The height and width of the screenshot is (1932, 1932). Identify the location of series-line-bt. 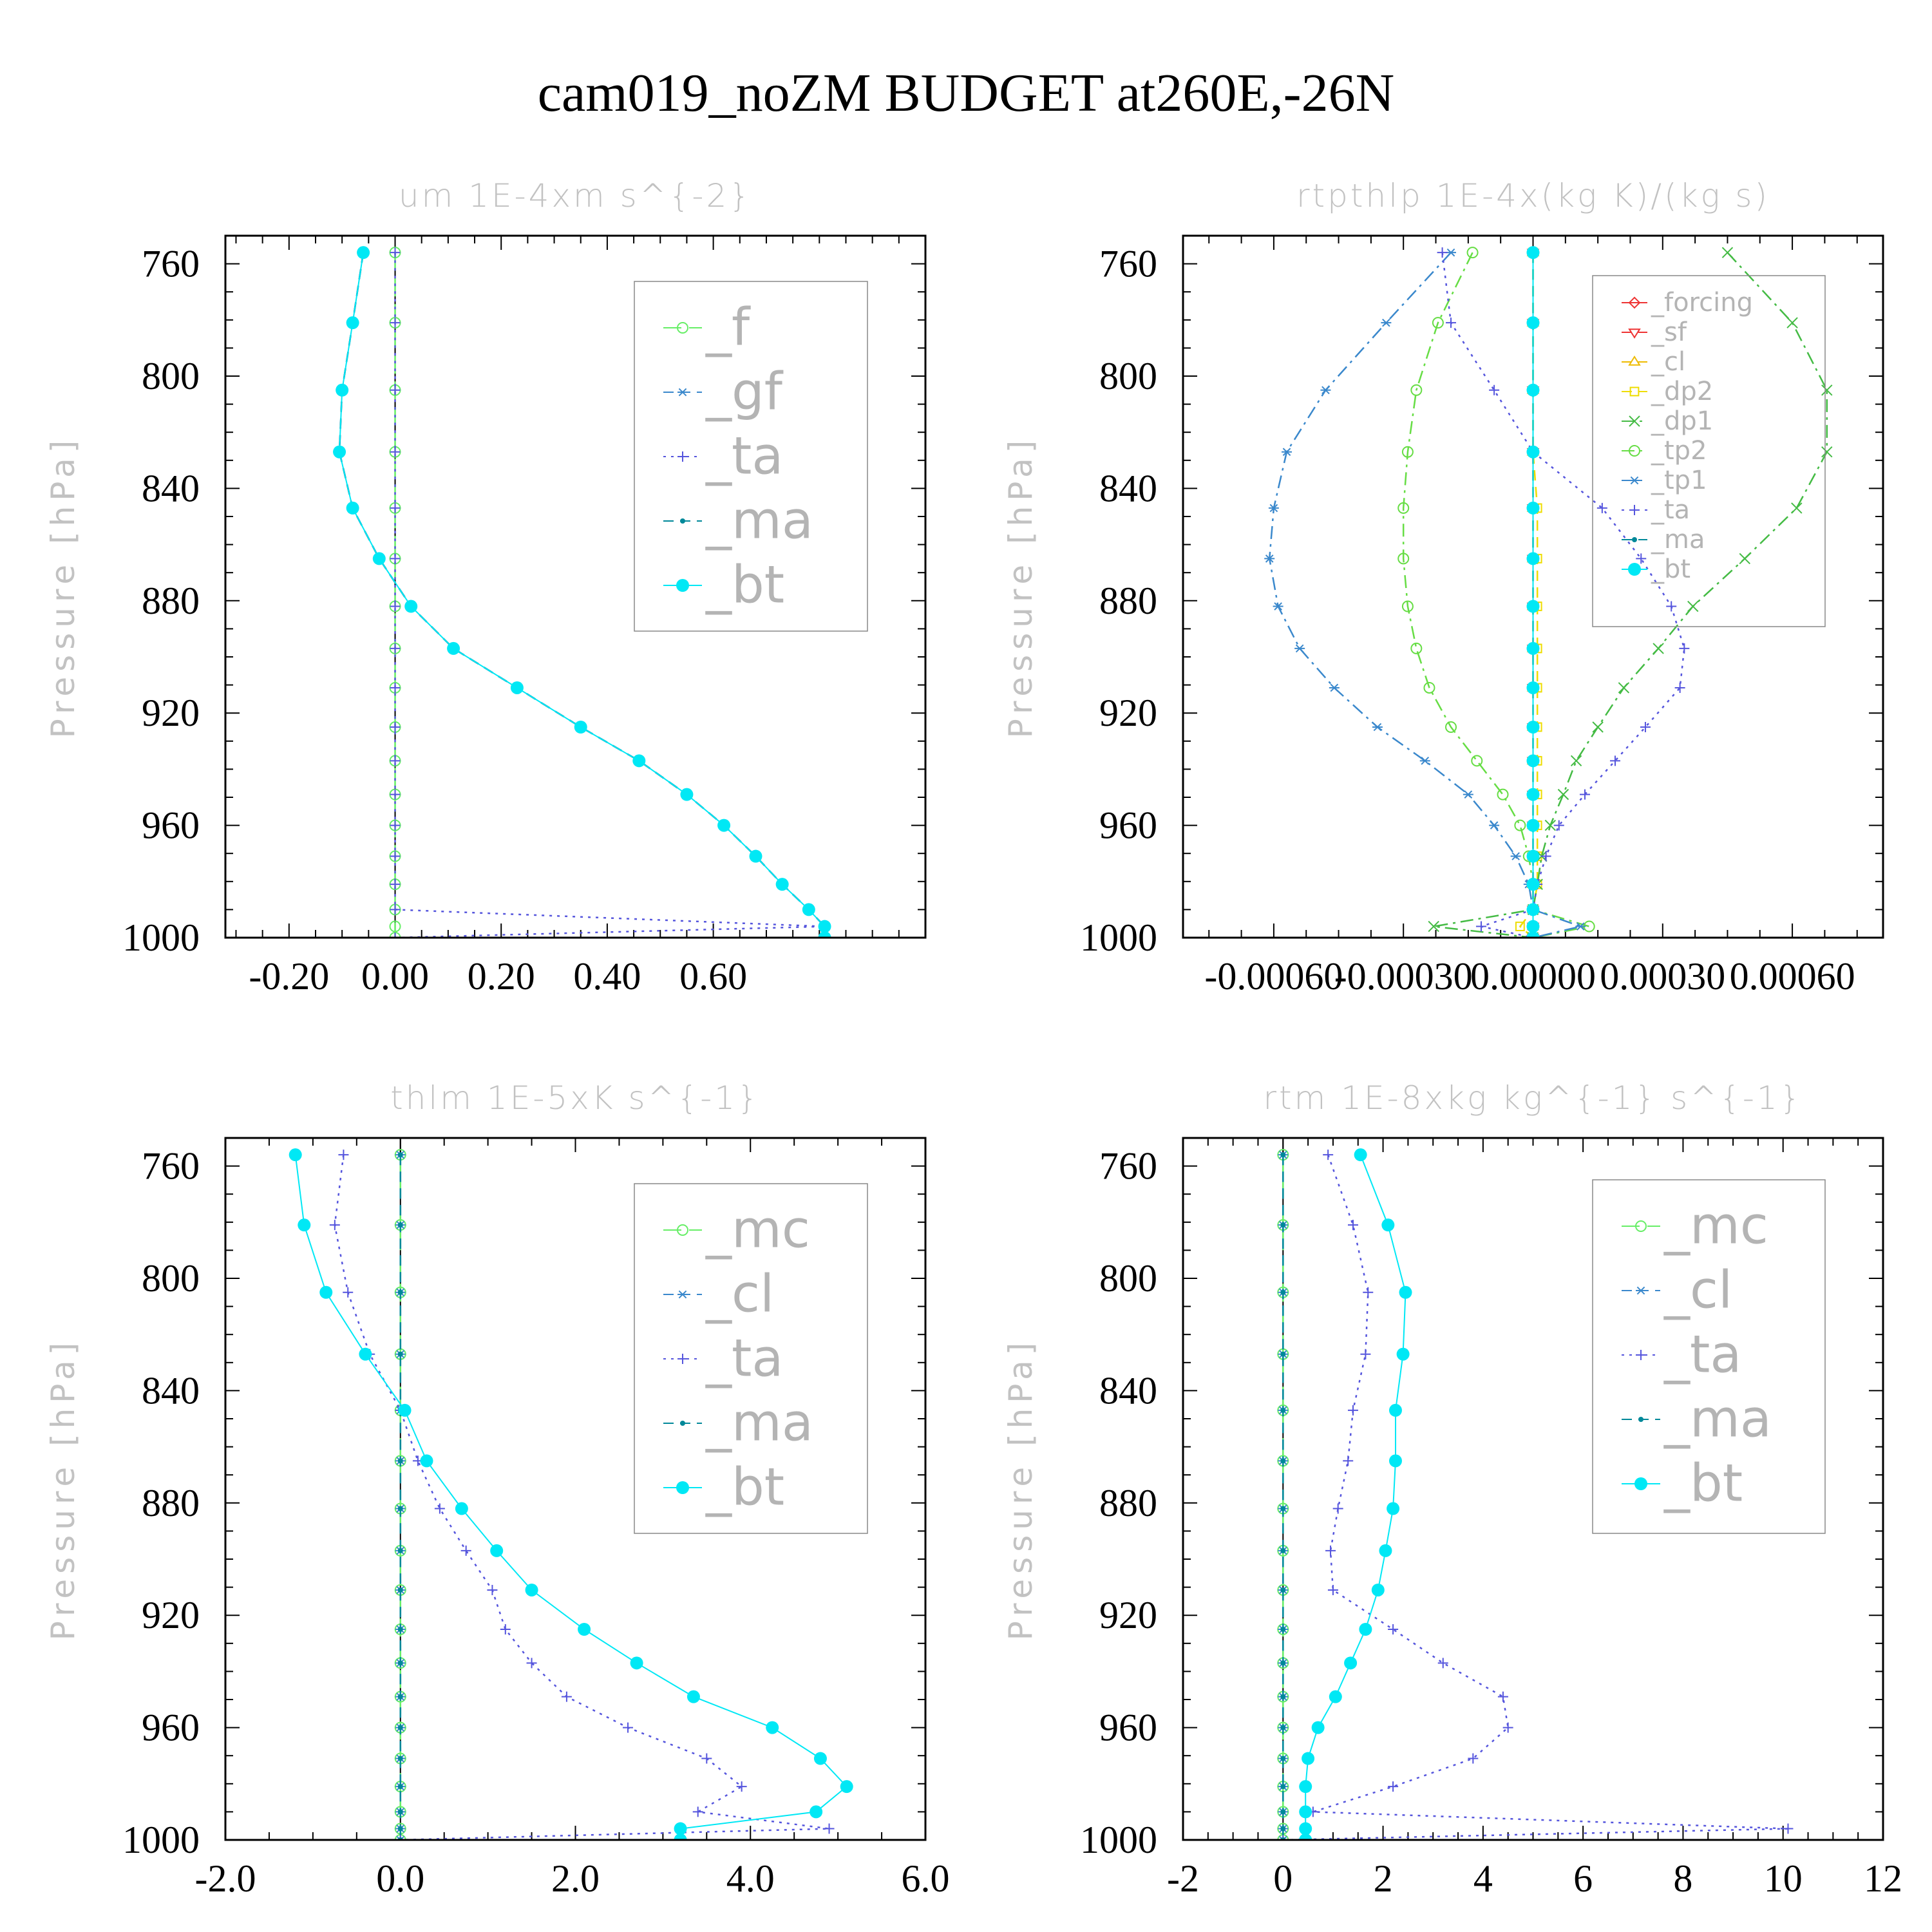
(571, 1498).